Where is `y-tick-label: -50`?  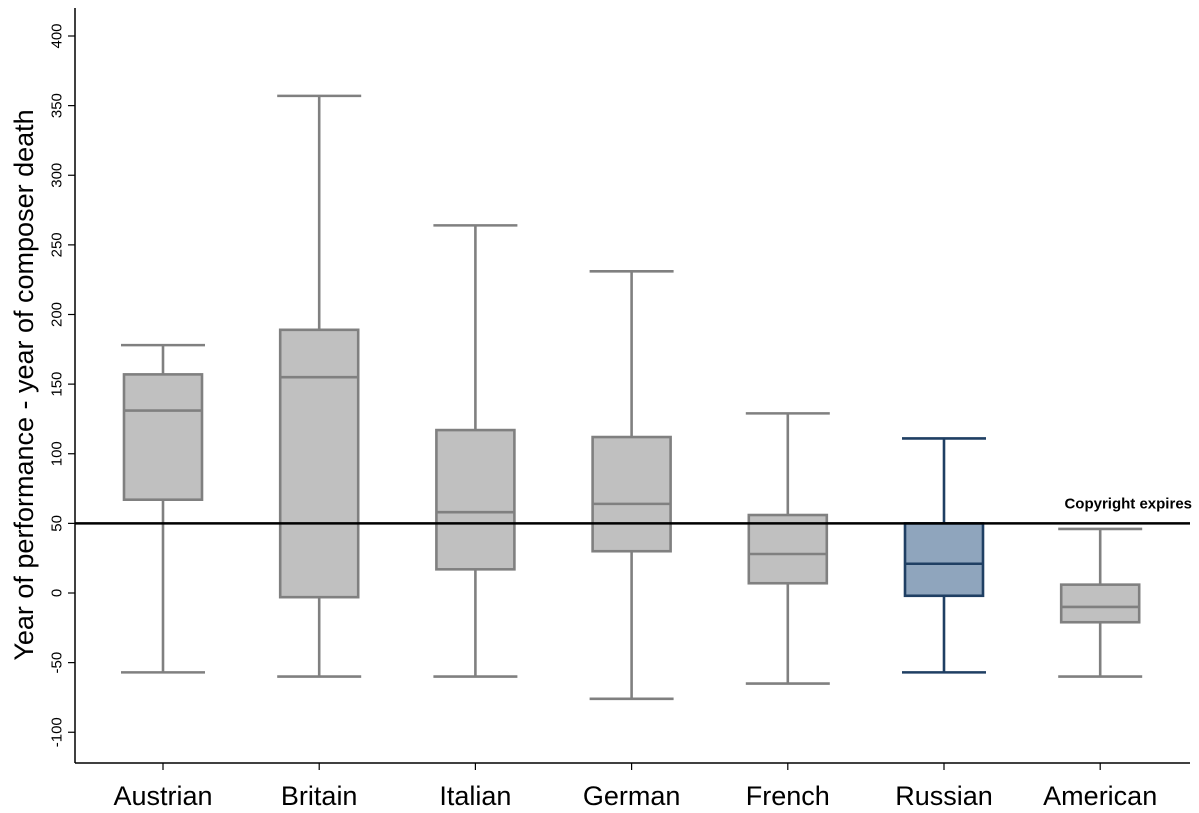 y-tick-label: -50 is located at coordinates (56, 663).